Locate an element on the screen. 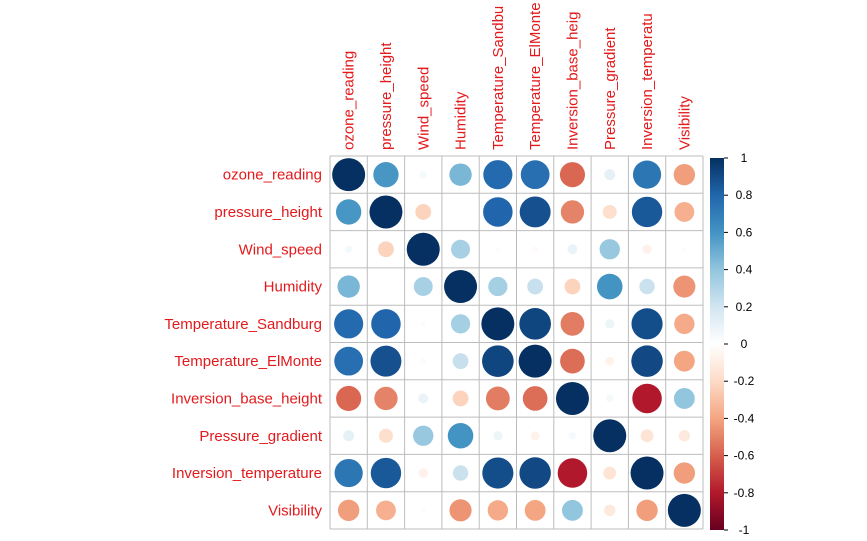 This screenshot has height=541, width=867. colorbar-tick-label: 0.8 is located at coordinates (744, 195).